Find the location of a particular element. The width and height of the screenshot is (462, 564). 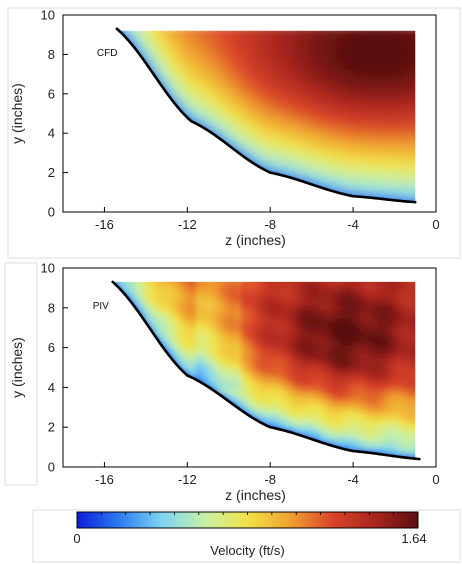

piv-y-tick-label: 0 is located at coordinates (51, 467).